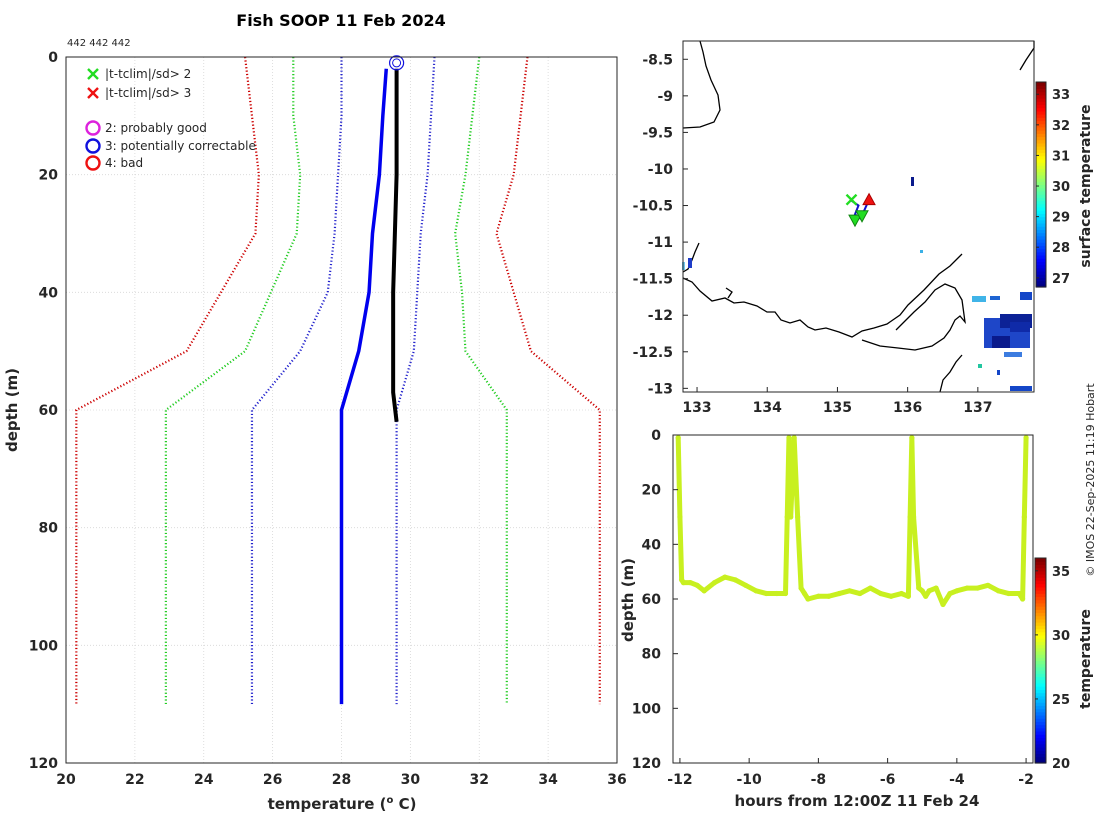 Image resolution: width=1100 pixels, height=820 pixels. Describe the element at coordinates (977, 408) in the screenshot. I see `map-xtick-label: 137` at that location.